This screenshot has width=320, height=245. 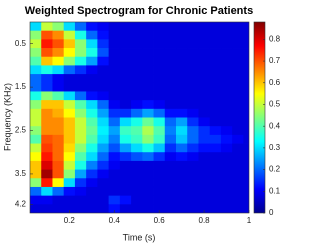 I want to click on y-tick-label: 1.5, so click(x=21, y=86).